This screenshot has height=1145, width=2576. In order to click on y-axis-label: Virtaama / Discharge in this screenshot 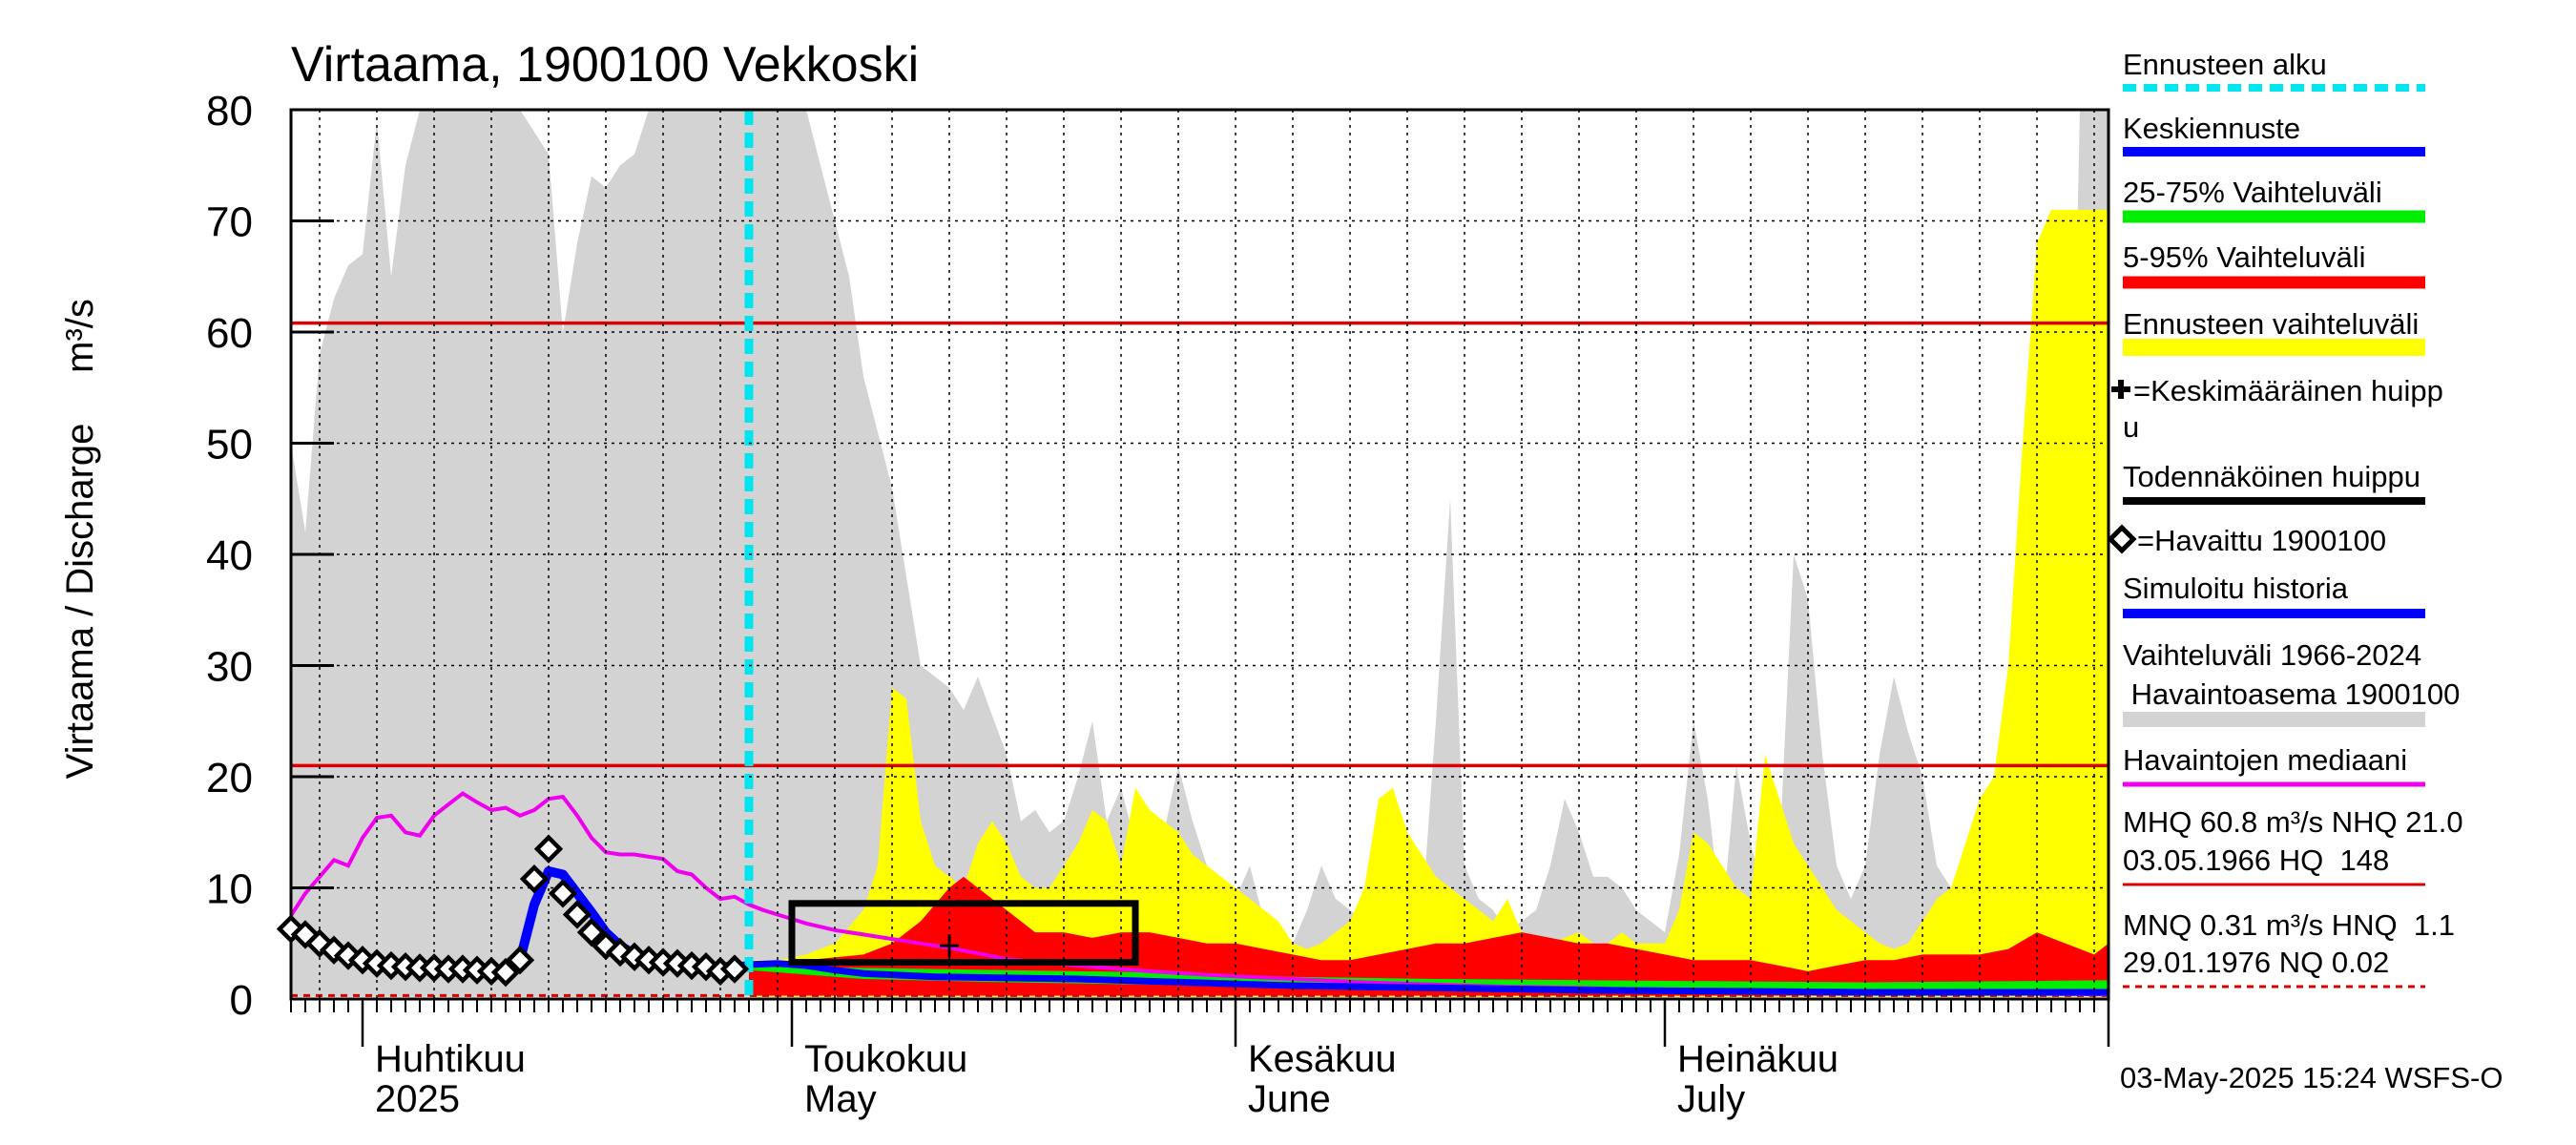, I will do `click(80, 602)`.